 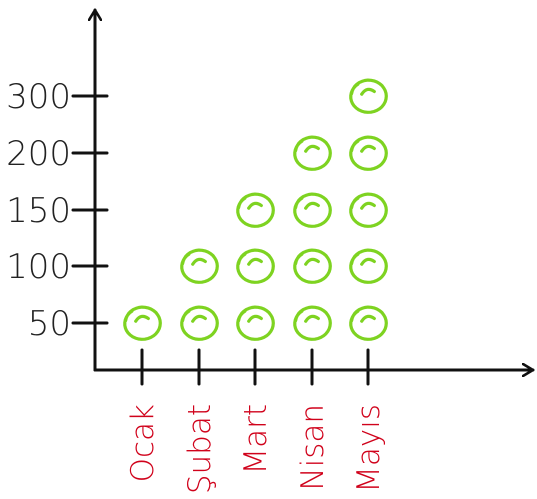 What do you see at coordinates (199, 323) in the screenshot?
I see `marker-Şubat-1` at bounding box center [199, 323].